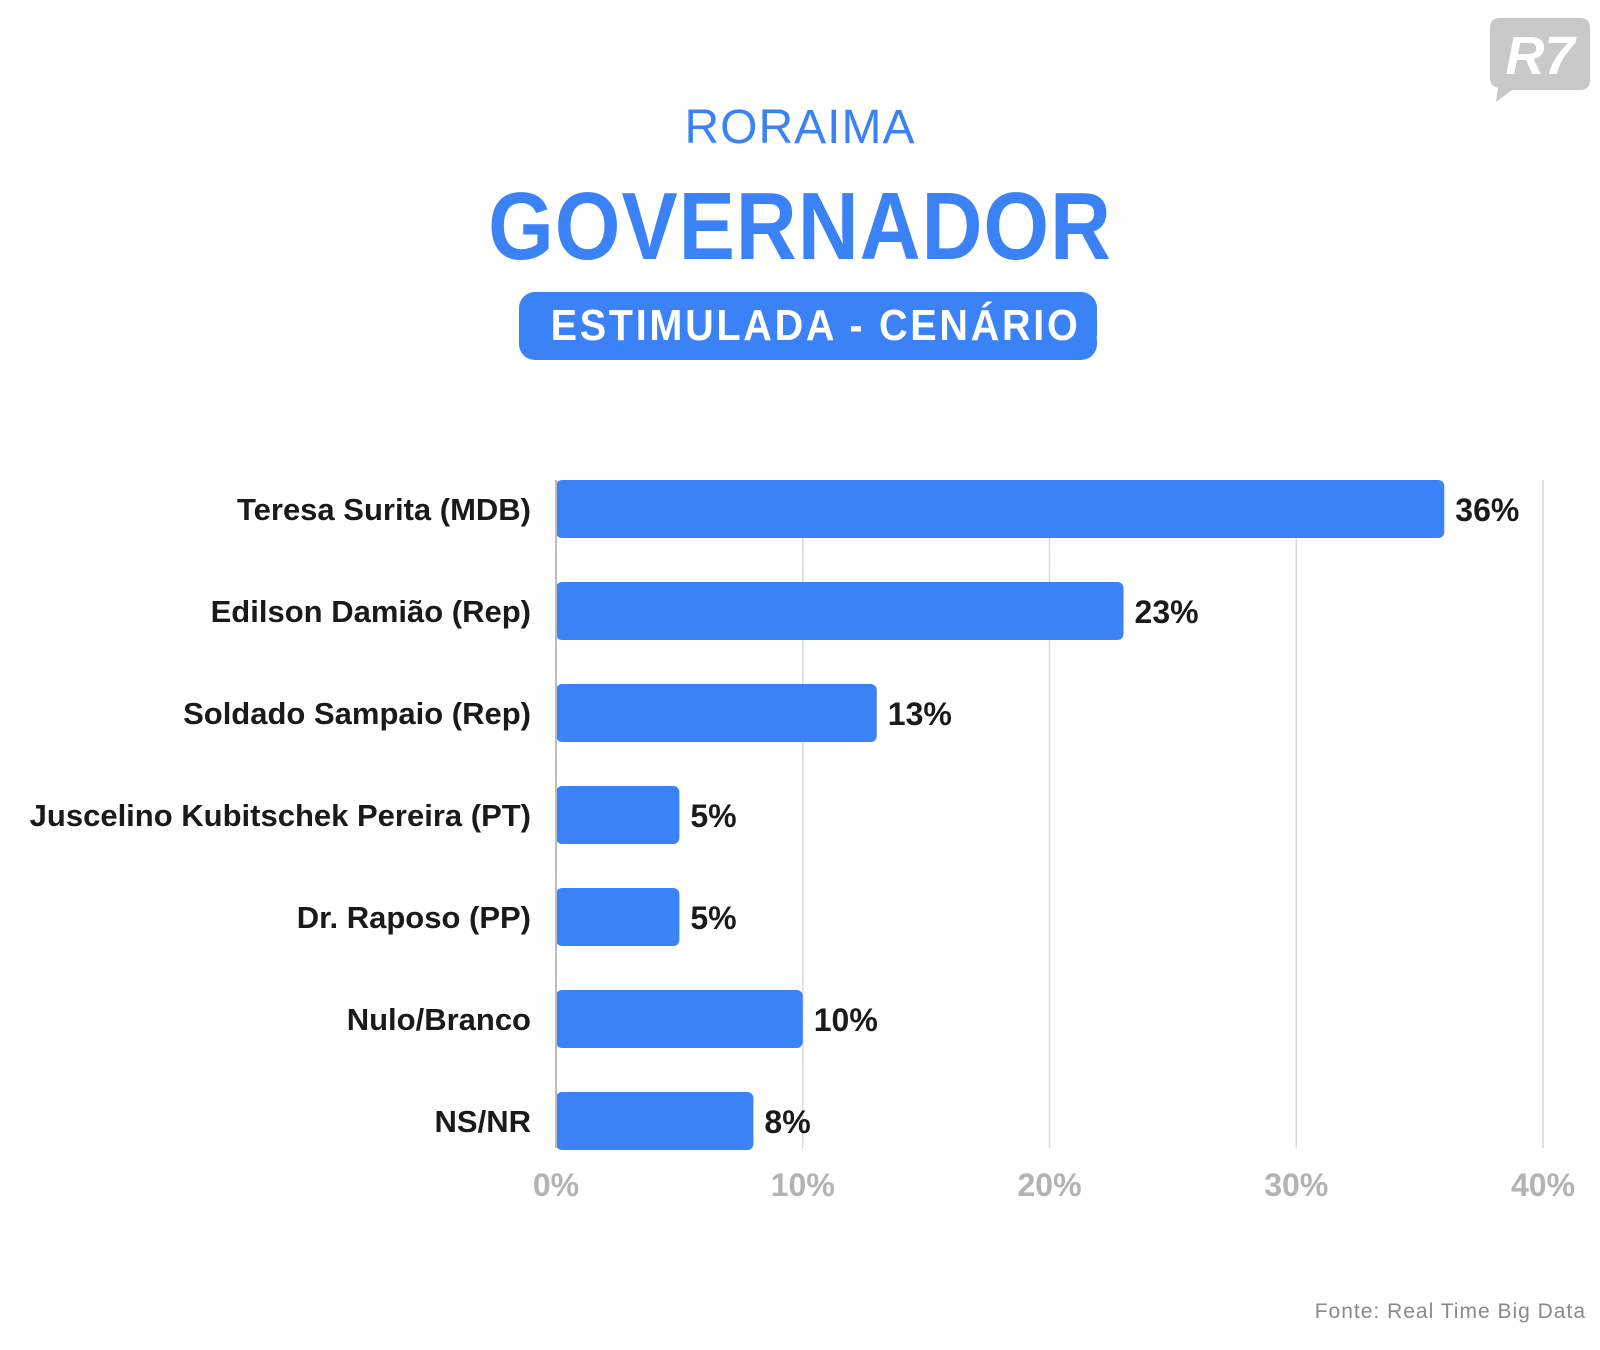 Image resolution: width=1600 pixels, height=1350 pixels. I want to click on category-label: NS/NR, so click(483, 1121).